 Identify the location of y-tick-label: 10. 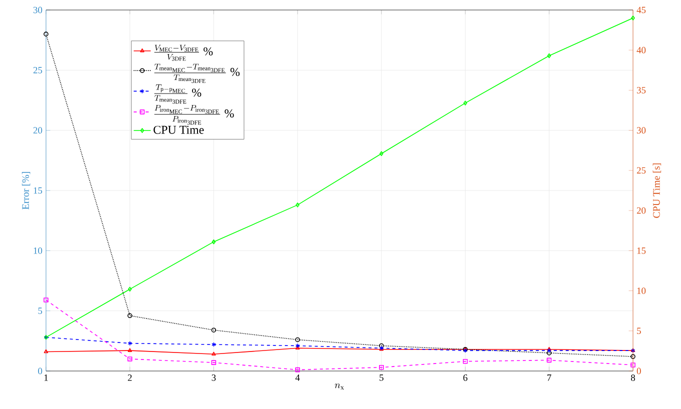
(38, 250).